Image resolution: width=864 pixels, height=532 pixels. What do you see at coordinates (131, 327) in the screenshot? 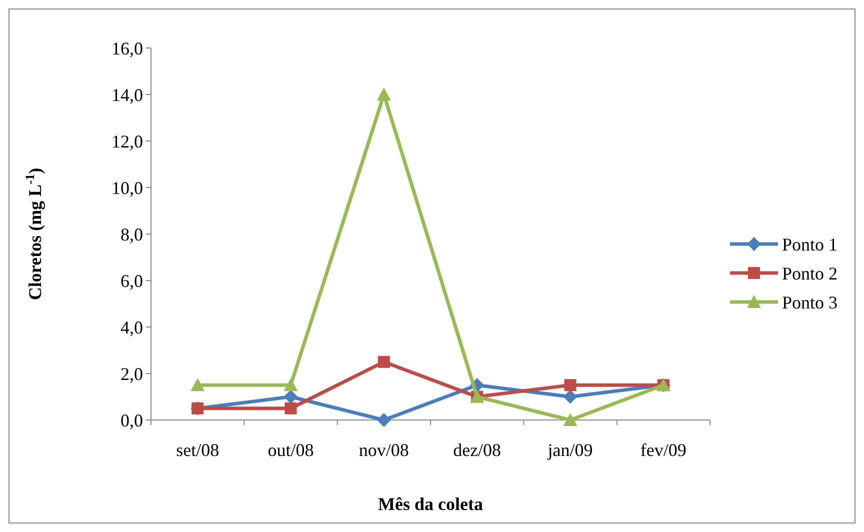
I see `y-tick-label: 4,0` at bounding box center [131, 327].